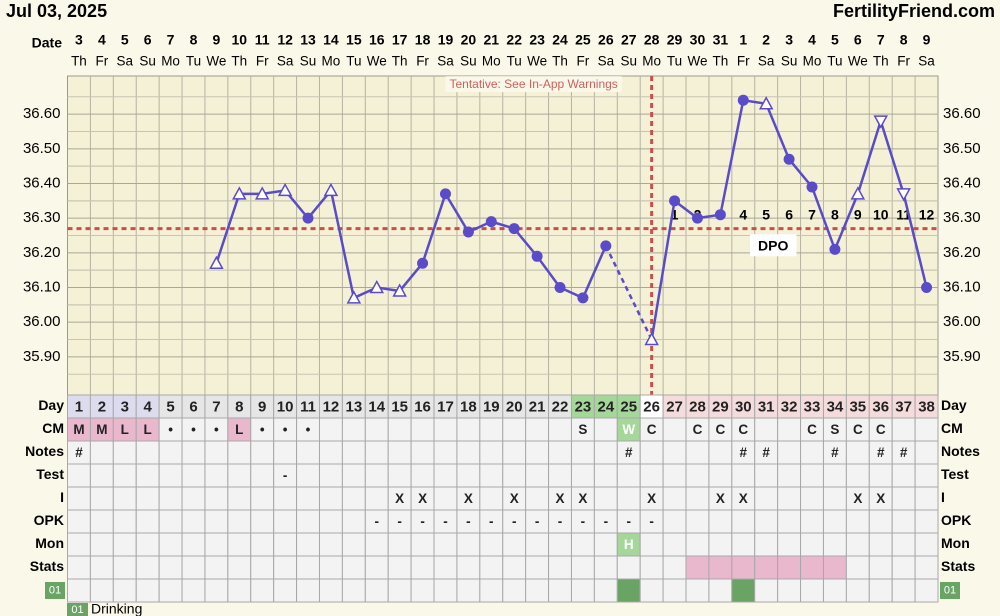  Describe the element at coordinates (514, 40) in the screenshot. I see `date-label: 22` at that location.